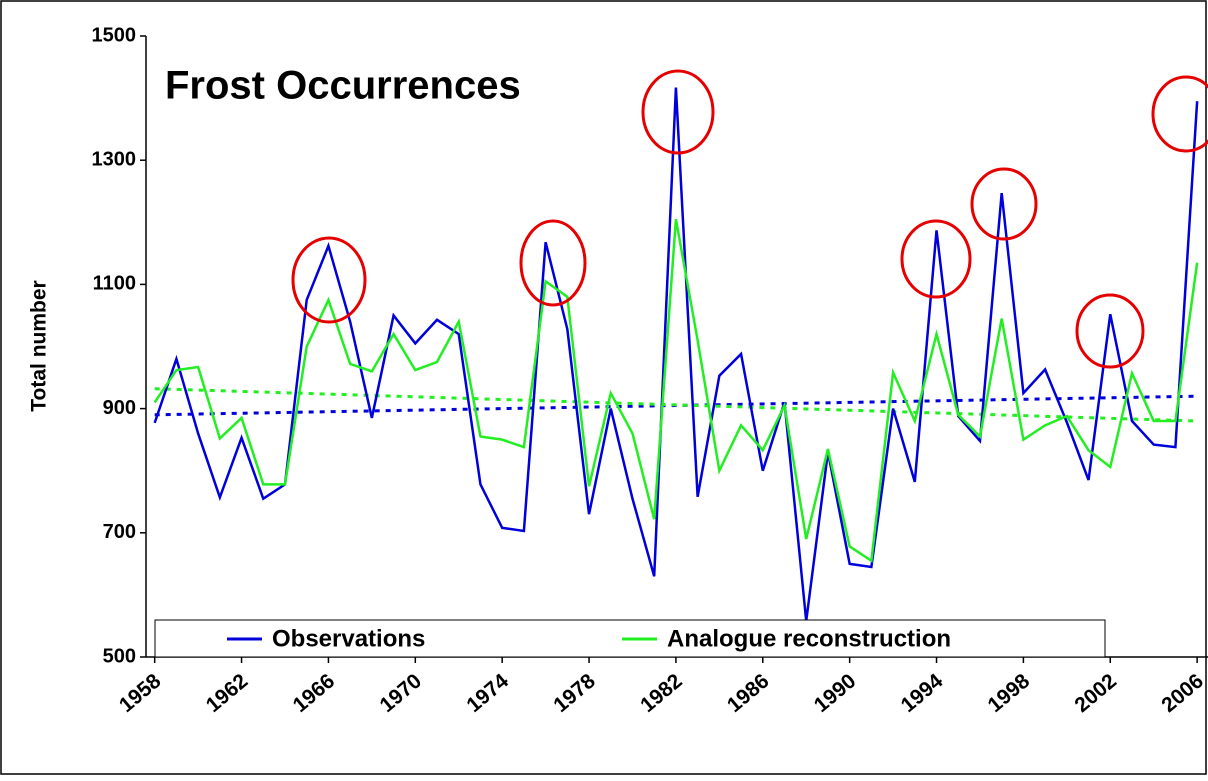 This screenshot has height=781, width=1208. I want to click on y-tick-label: 1500, so click(114, 35).